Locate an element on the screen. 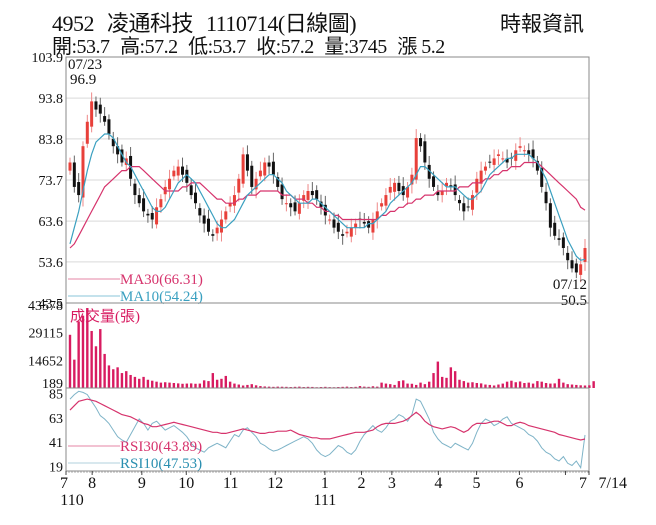 This screenshot has width=656, height=525. x-tick-label: 12 is located at coordinates (275, 483).